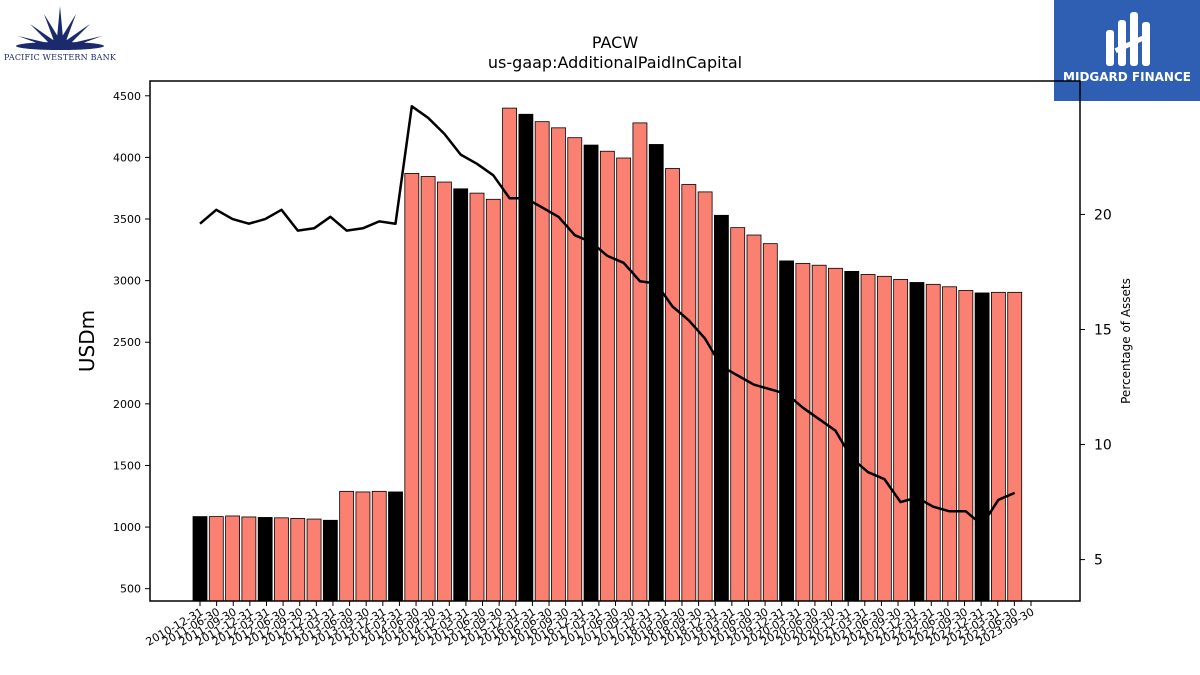 This screenshot has height=675, width=1200. What do you see at coordinates (87, 341) in the screenshot?
I see `y-axis-label: USDm` at bounding box center [87, 341].